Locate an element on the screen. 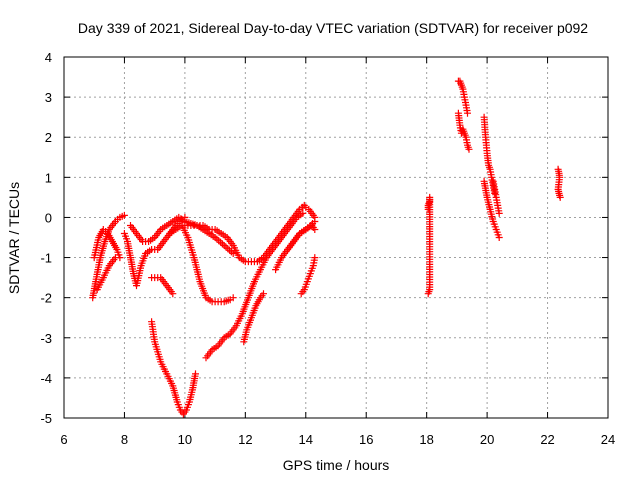 This screenshot has width=640, height=480. x-tick-label: 18 is located at coordinates (426, 439).